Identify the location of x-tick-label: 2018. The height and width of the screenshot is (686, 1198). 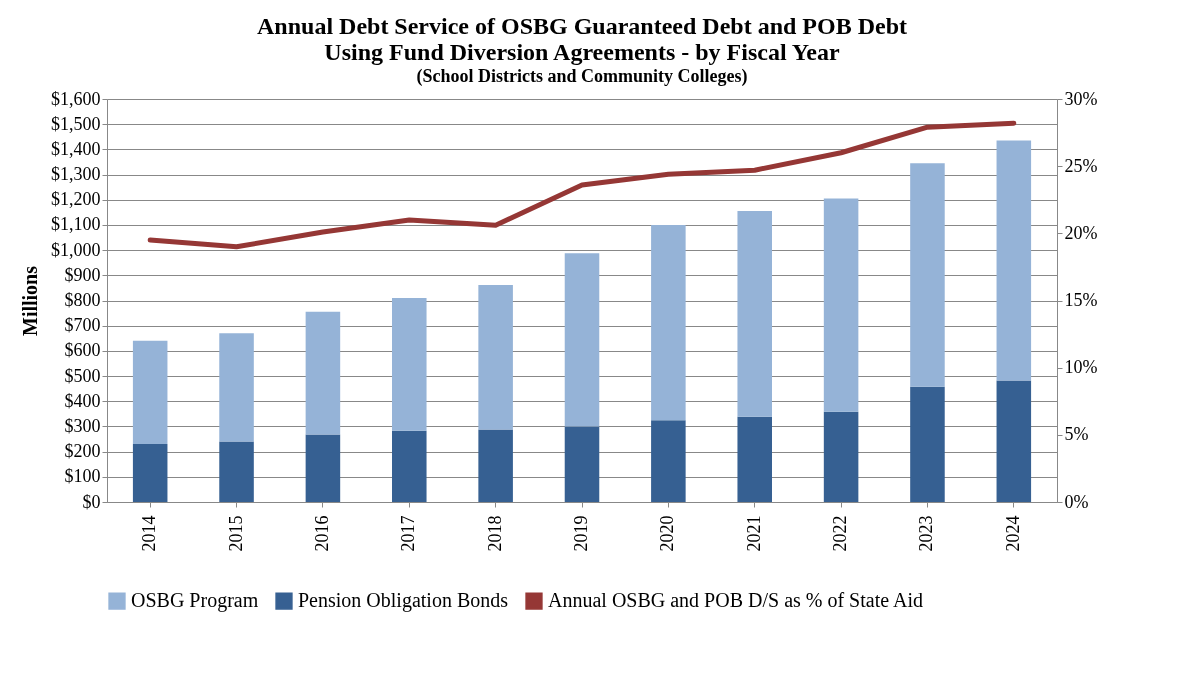
(494, 533).